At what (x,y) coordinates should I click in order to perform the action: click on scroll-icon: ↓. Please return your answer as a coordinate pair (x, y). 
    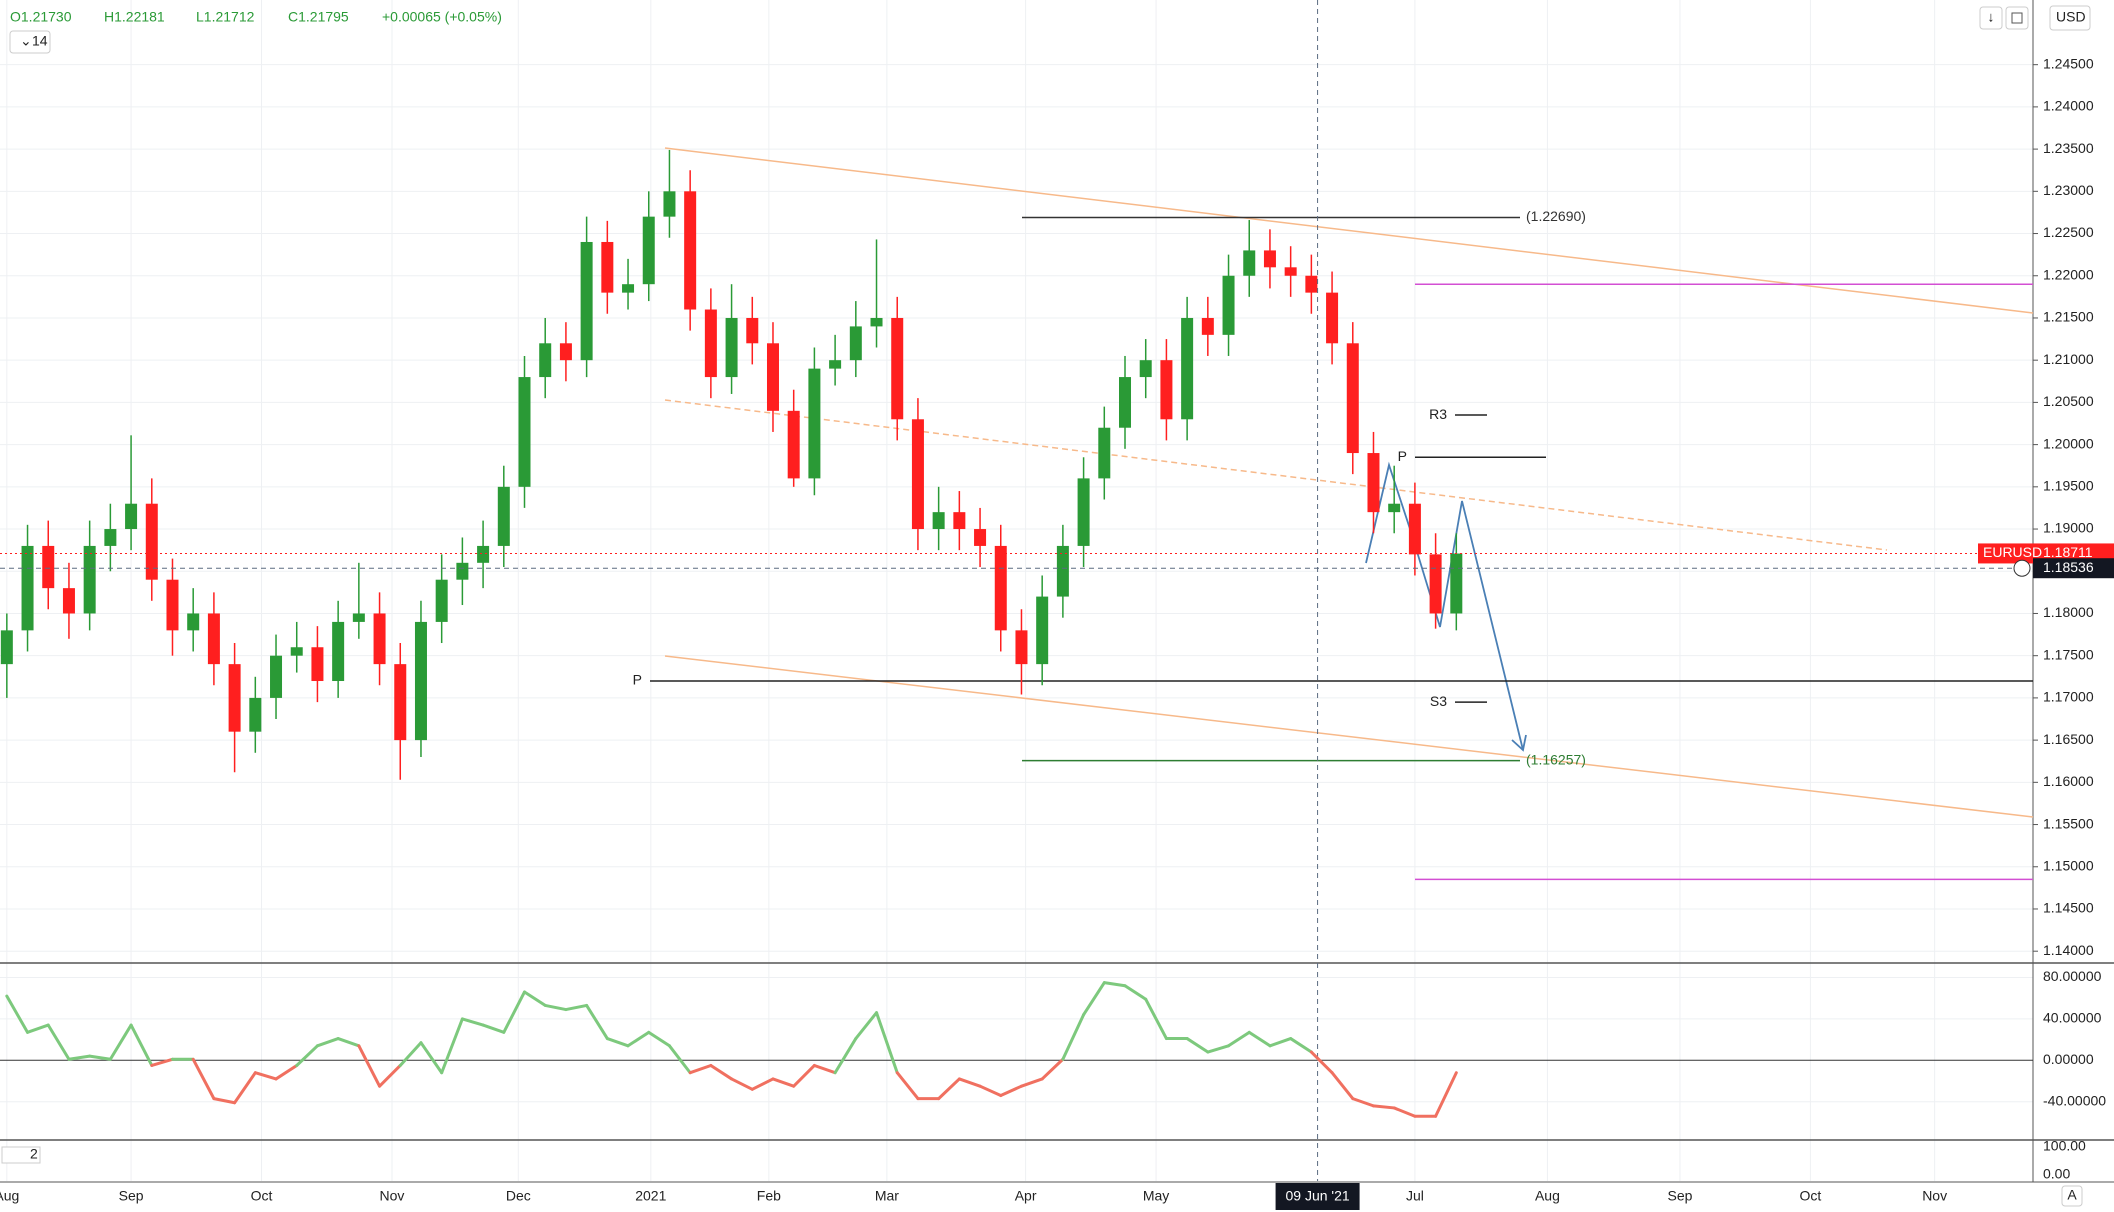
    Looking at the image, I should click on (1991, 17).